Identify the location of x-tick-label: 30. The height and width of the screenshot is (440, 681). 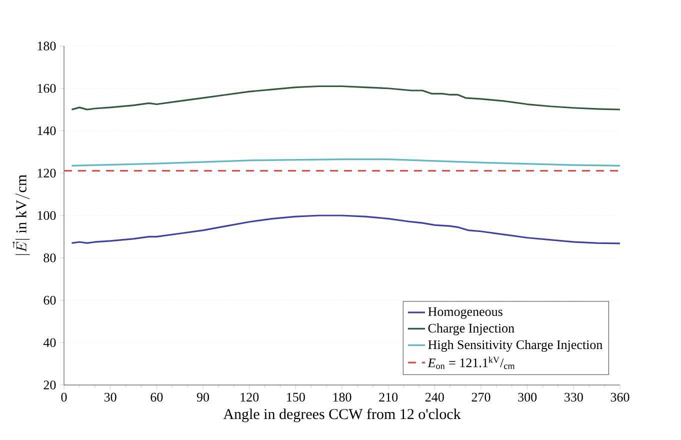
(110, 397).